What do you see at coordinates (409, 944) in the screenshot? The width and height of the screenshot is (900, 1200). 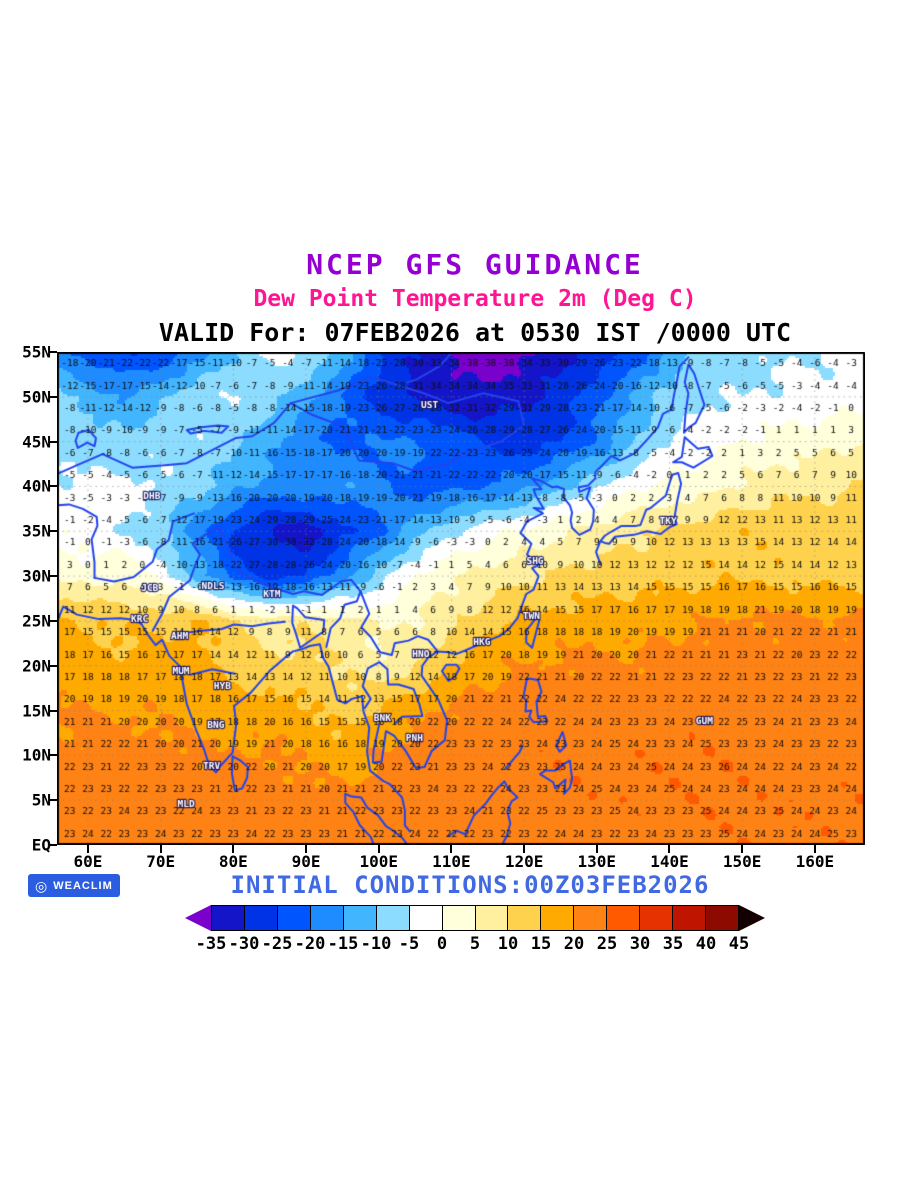 I see `colorbar-tick-label: -5` at bounding box center [409, 944].